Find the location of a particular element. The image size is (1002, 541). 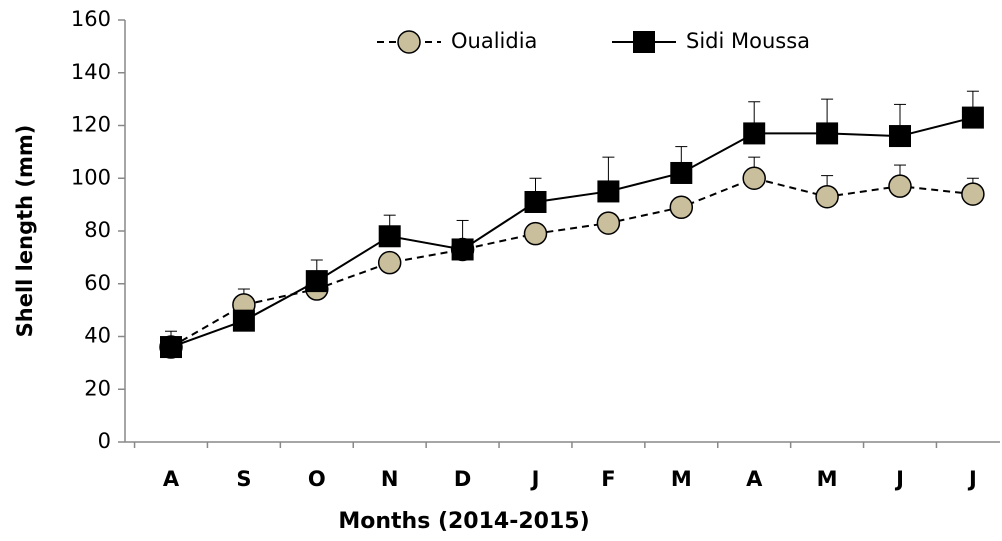

y-tick-label: 120 is located at coordinates (91, 125).